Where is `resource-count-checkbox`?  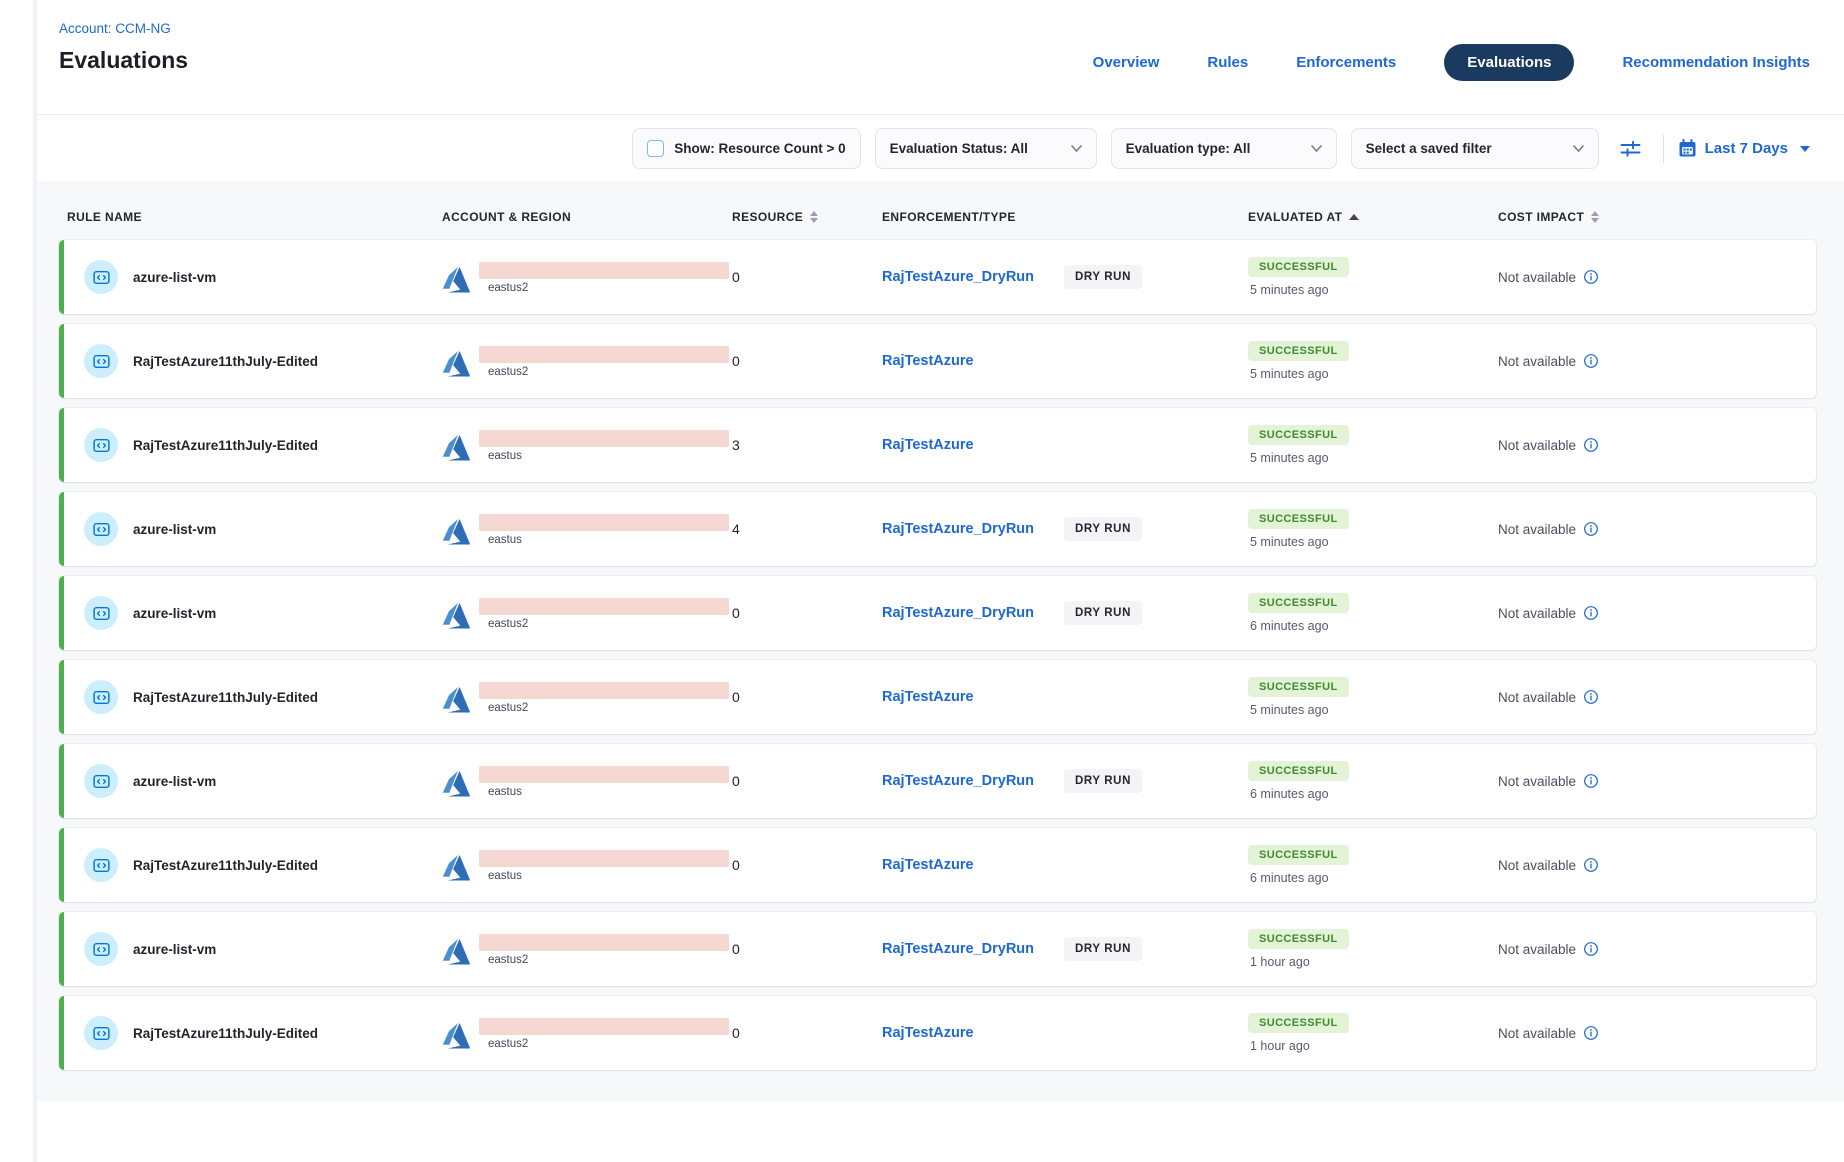
resource-count-checkbox is located at coordinates (656, 148).